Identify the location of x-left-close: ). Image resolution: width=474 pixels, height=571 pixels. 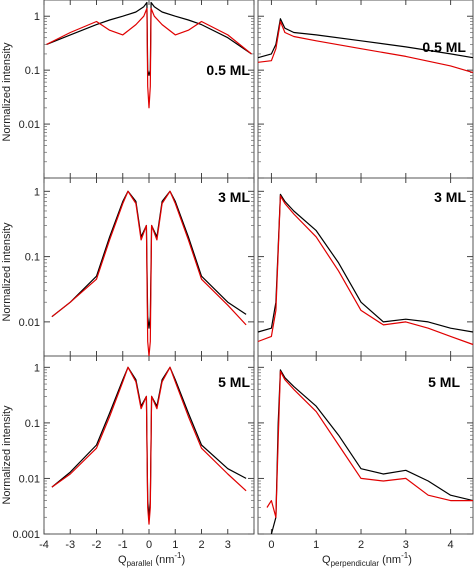
(184, 560).